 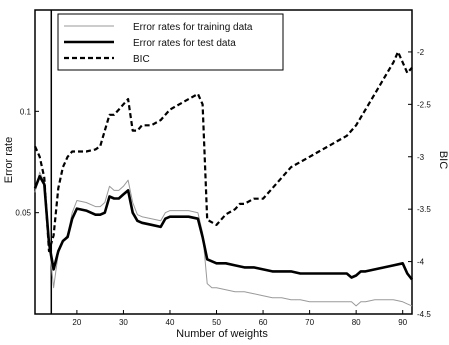 I want to click on legend-label-test: Error rates for test data, so click(x=184, y=43).